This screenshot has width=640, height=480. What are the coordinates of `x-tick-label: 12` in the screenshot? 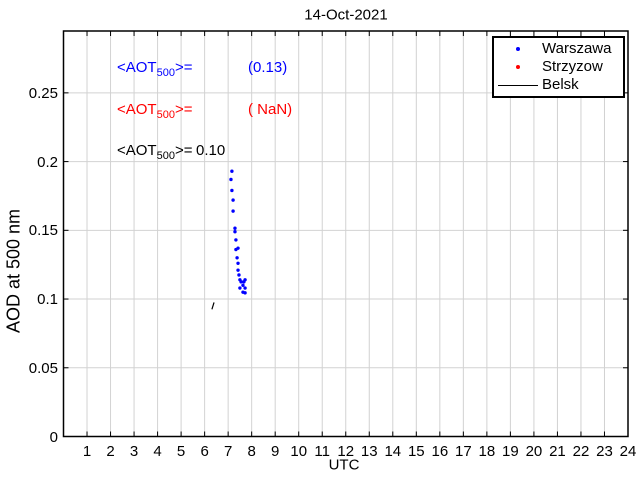 It's located at (346, 451).